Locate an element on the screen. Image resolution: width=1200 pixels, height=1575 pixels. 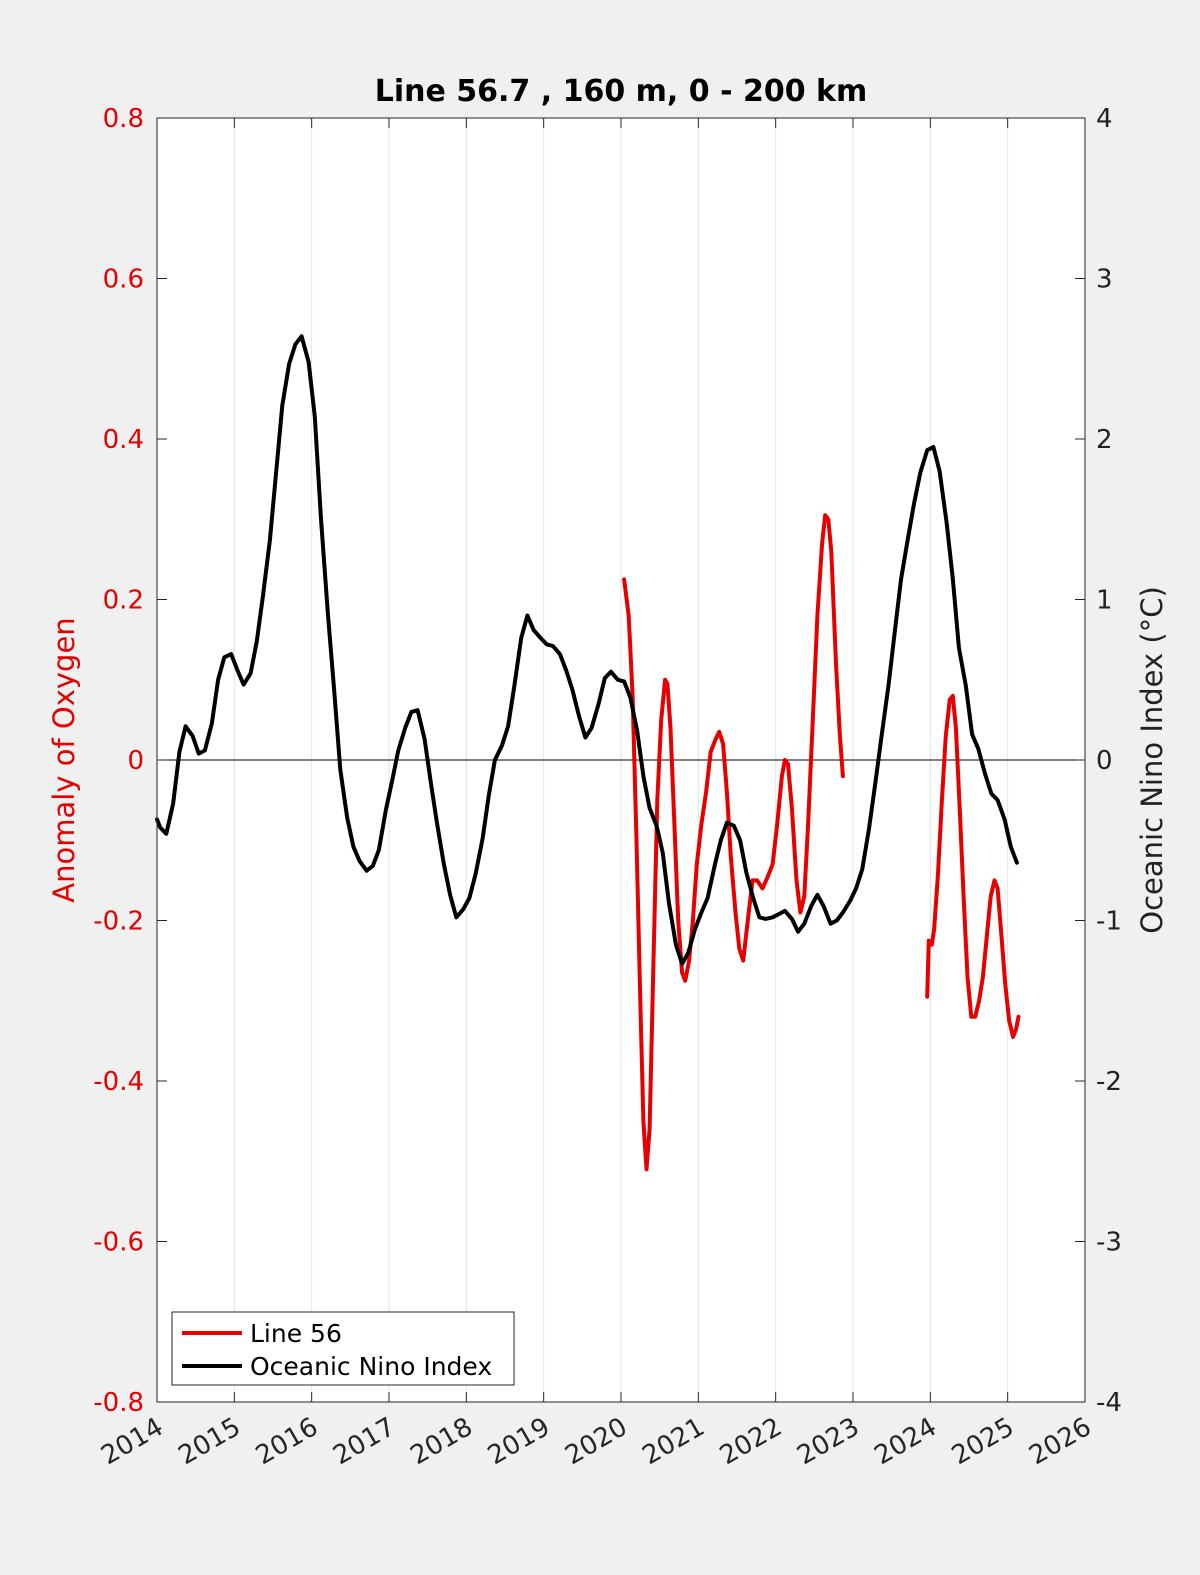
left-tick-label: -0.6 is located at coordinates (118, 1243).